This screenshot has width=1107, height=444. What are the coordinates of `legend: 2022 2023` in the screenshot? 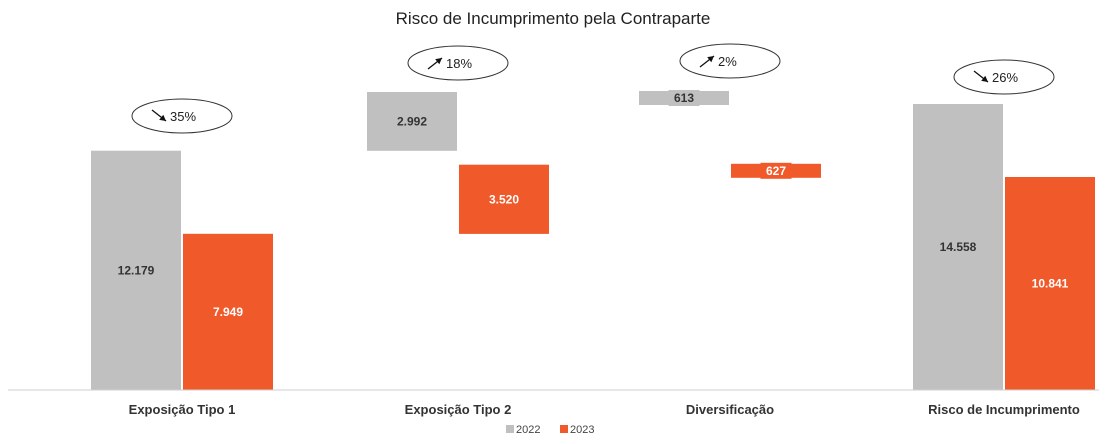 It's located at (550, 430).